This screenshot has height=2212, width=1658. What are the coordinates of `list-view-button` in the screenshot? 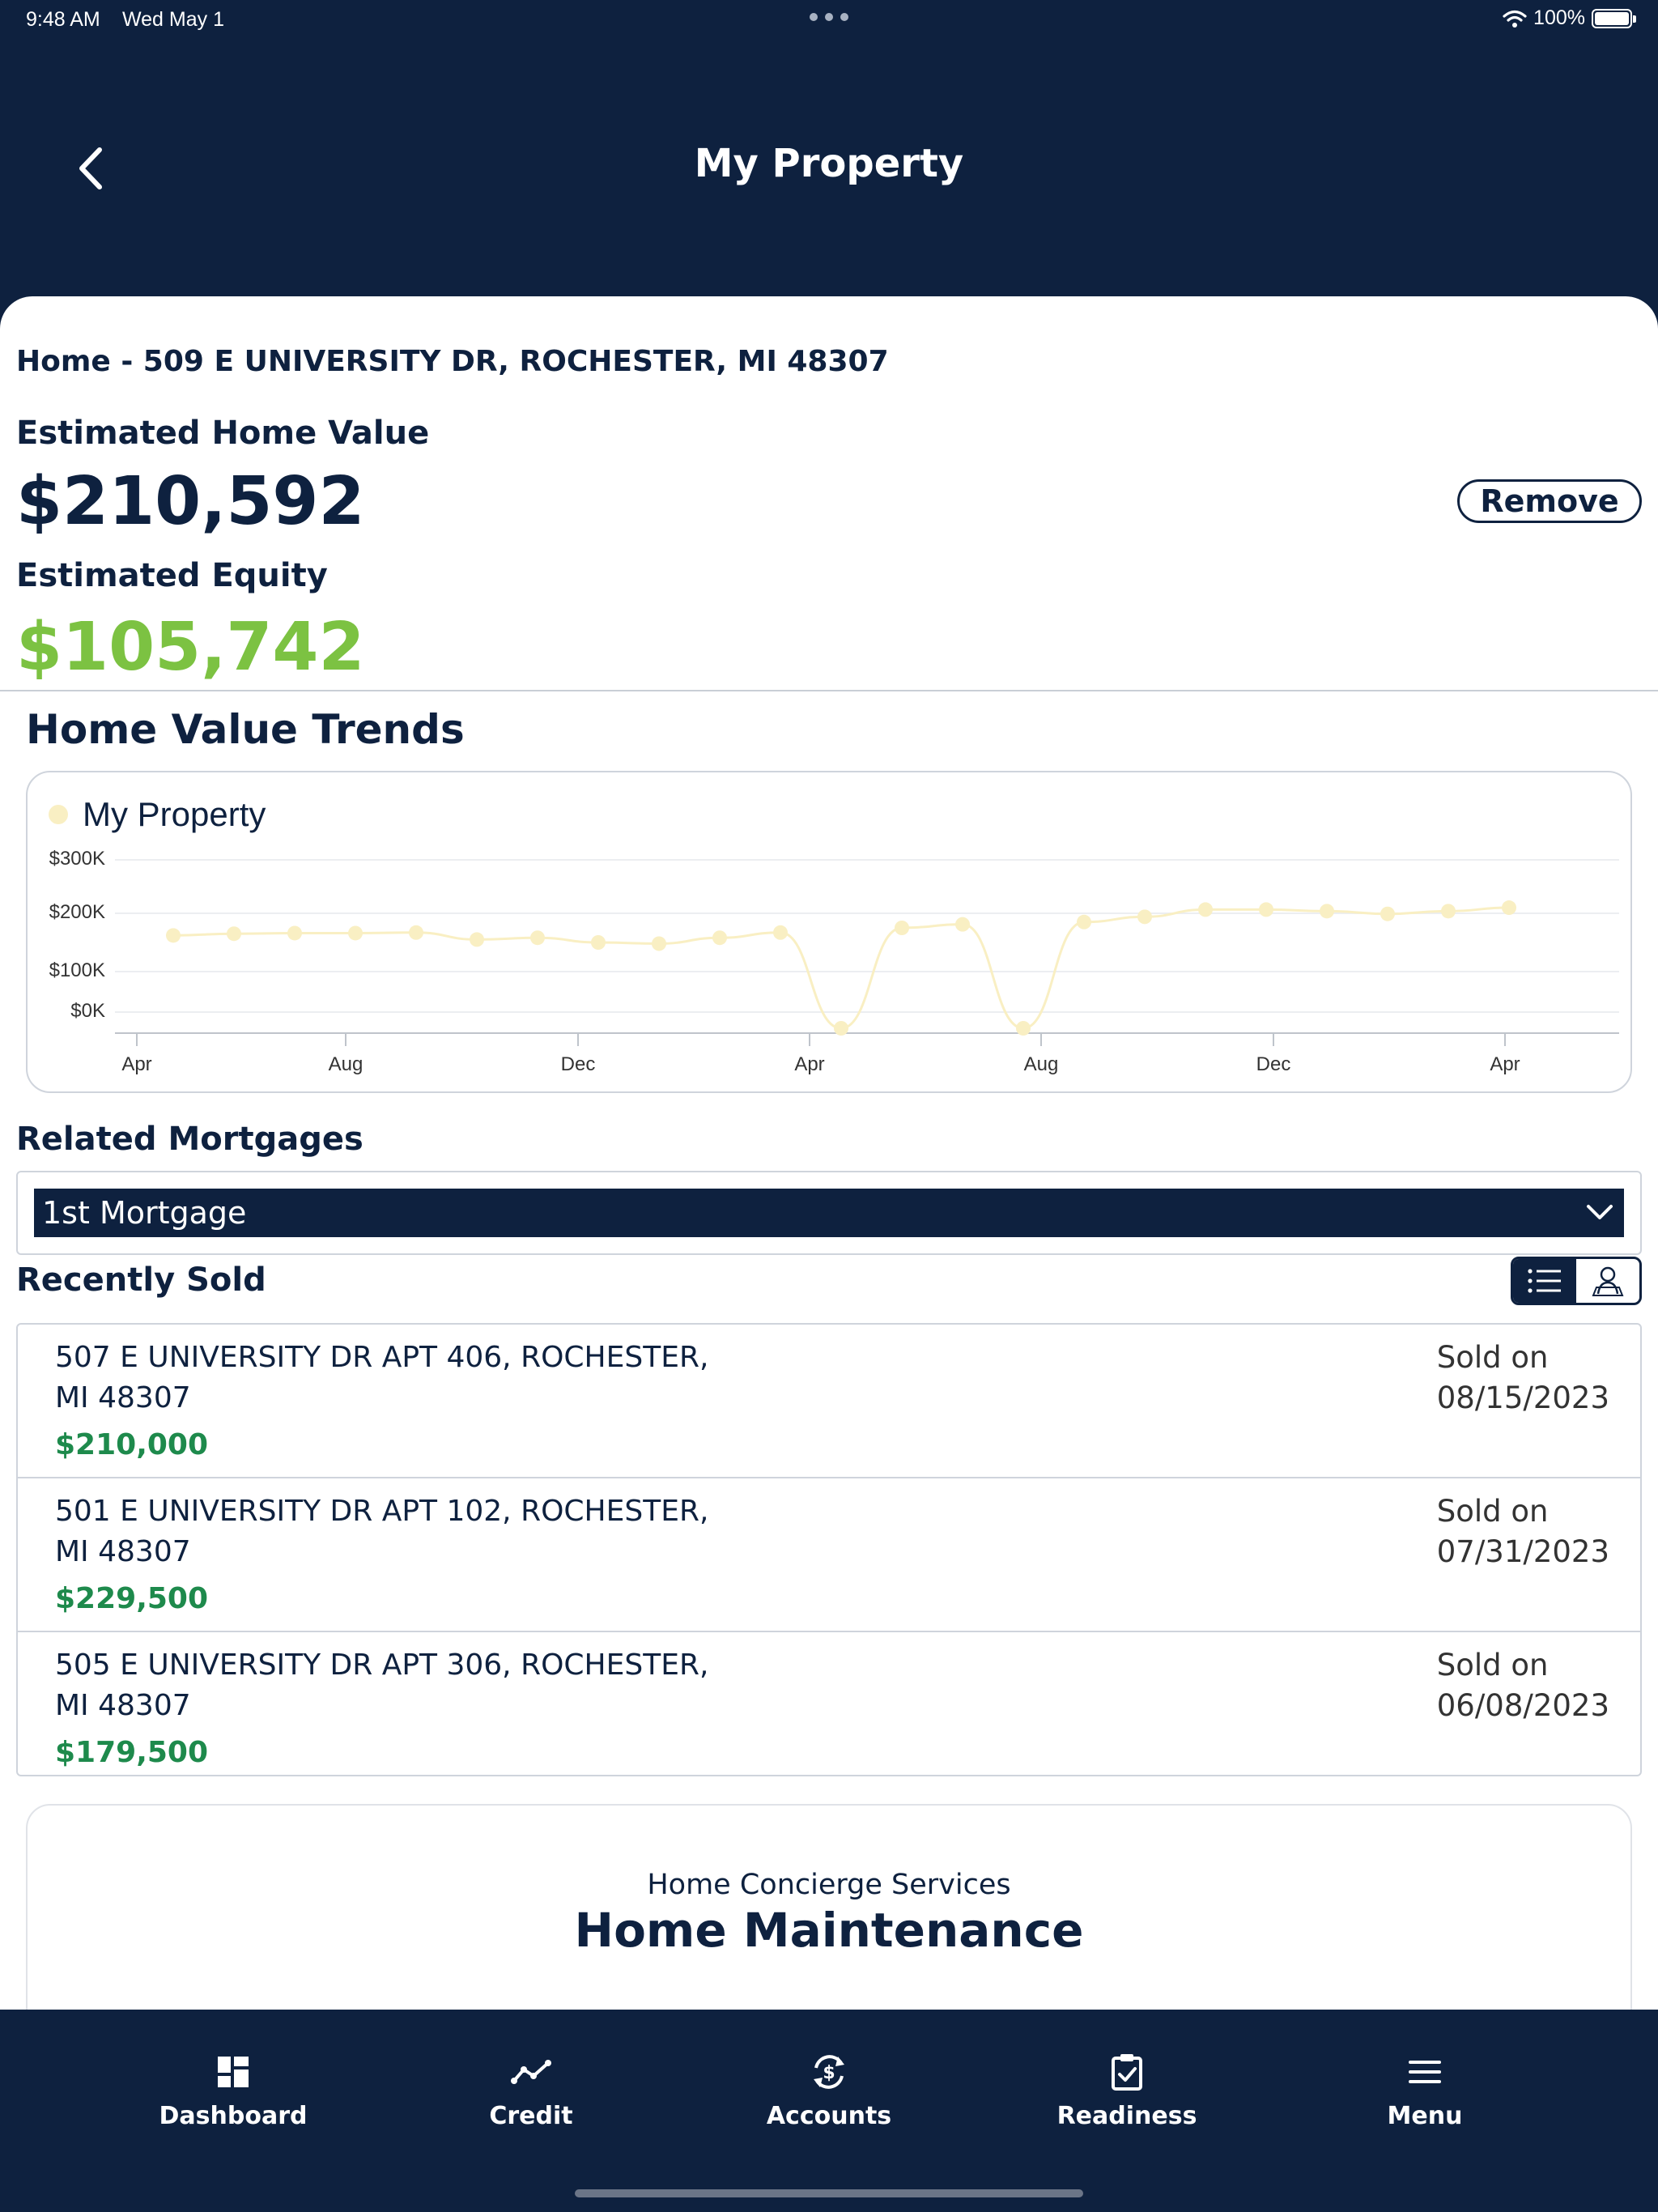 It's located at (1544, 1281).